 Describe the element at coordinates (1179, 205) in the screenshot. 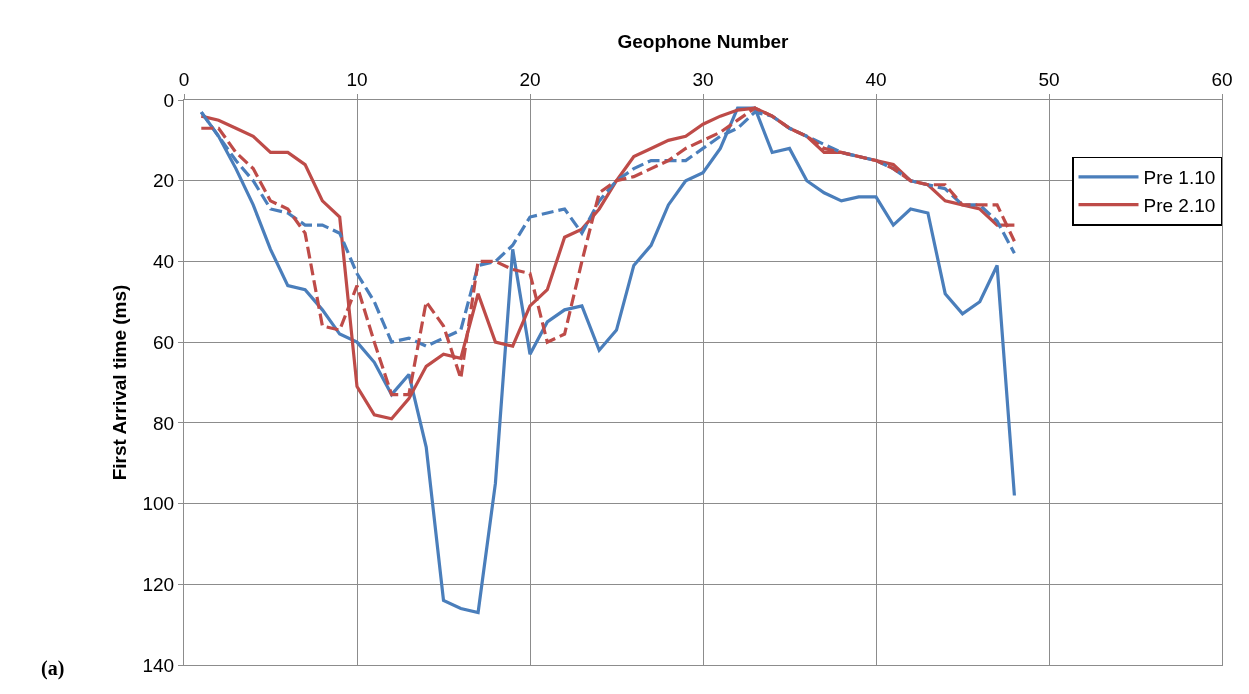

I see `legend-label: Pre 2.10` at that location.